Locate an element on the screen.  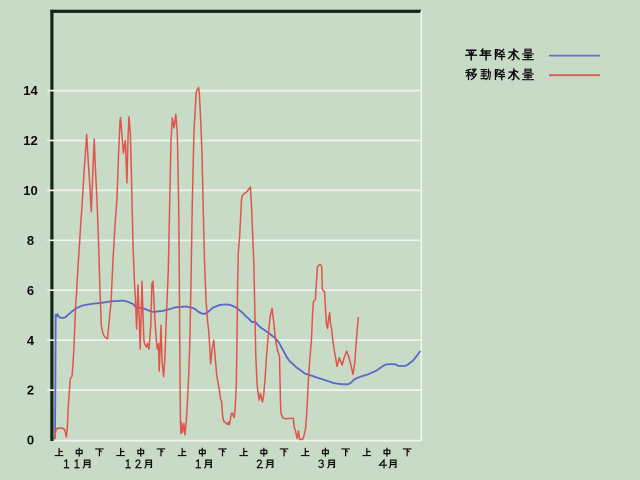
svg-text: 10 is located at coordinates (30, 190).